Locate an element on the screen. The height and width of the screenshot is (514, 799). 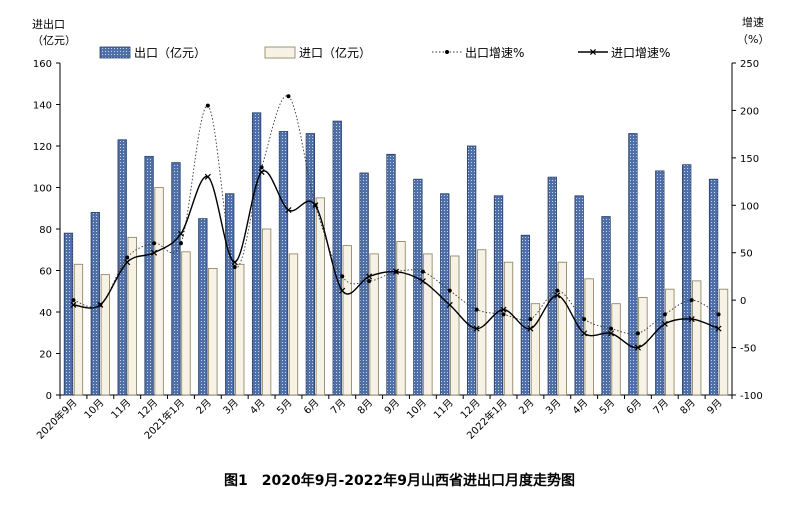
left-tick-label: 160 is located at coordinates (42, 64).